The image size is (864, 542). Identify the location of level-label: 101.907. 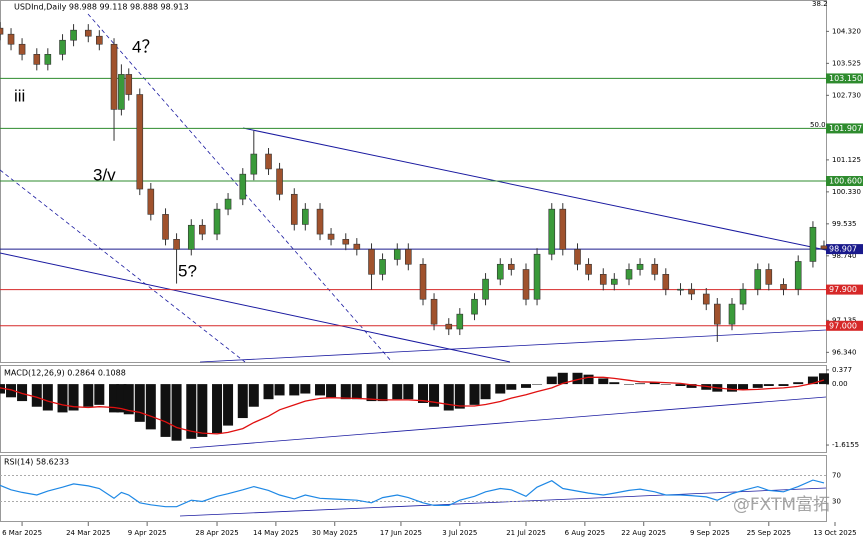
(845, 128).